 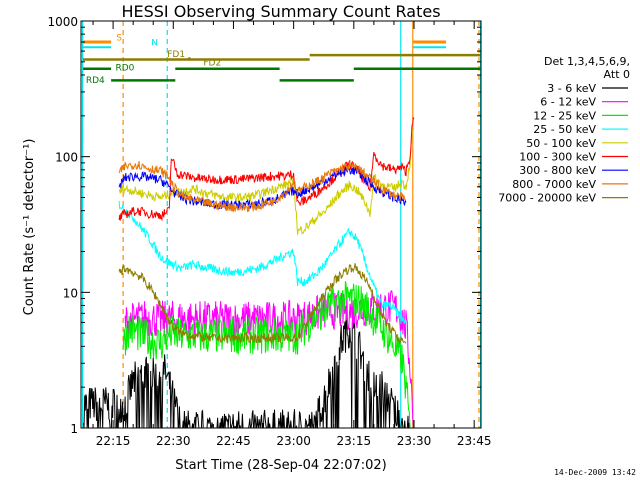 I want to click on x-tick-label: 22:30, so click(x=173, y=441).